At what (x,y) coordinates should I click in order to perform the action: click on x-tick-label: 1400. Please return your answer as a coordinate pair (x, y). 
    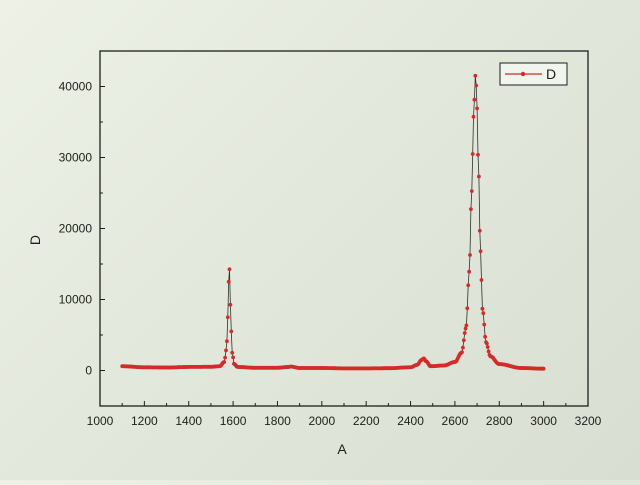
    Looking at the image, I should click on (188, 421).